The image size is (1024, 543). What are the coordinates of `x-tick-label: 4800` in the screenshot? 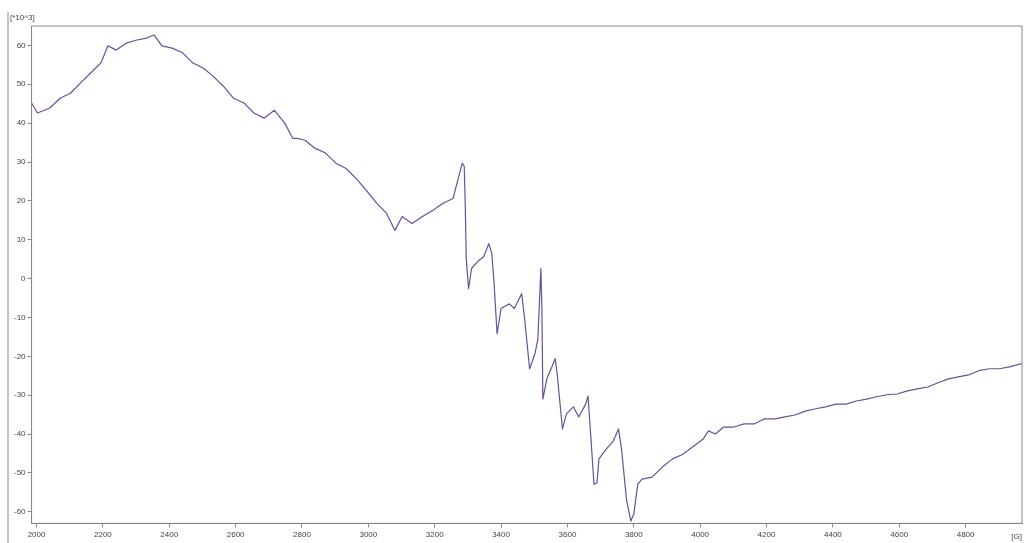 It's located at (966, 535).